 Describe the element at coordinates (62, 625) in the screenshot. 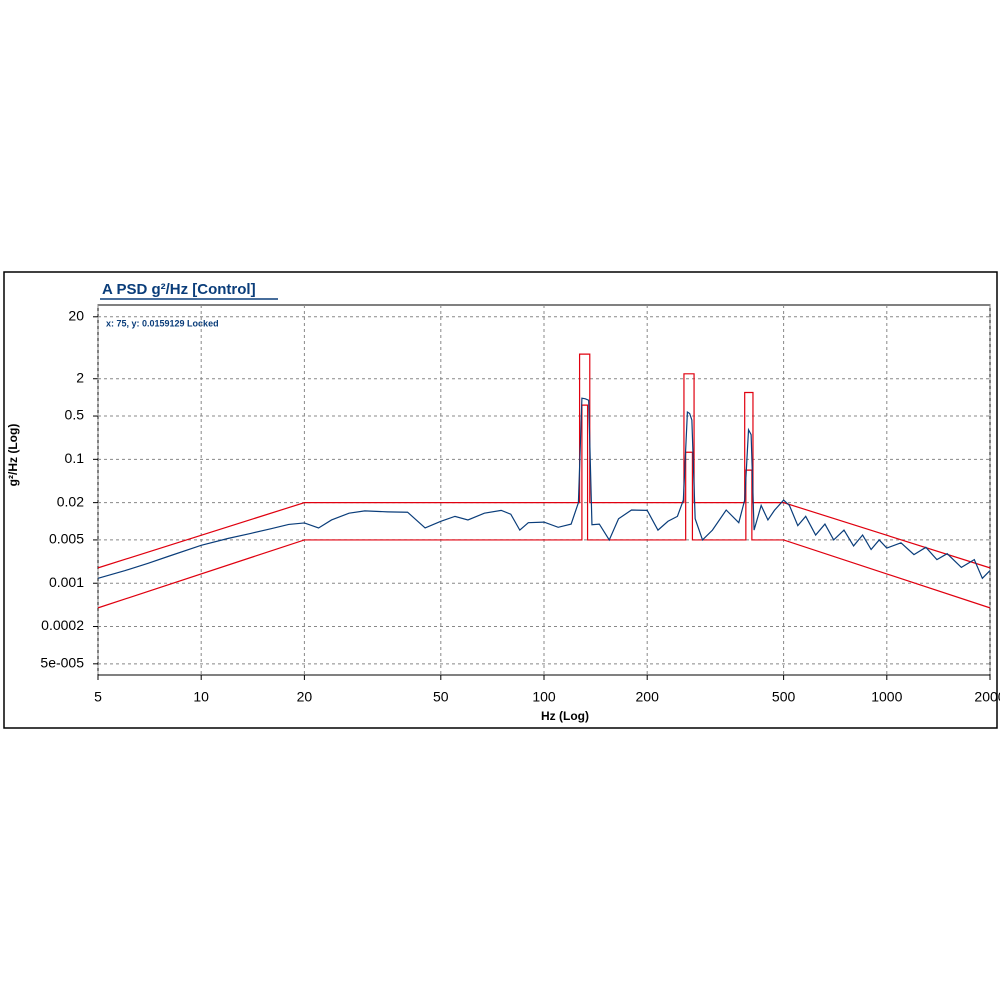

I see `y-tick-label: 0.0002` at that location.